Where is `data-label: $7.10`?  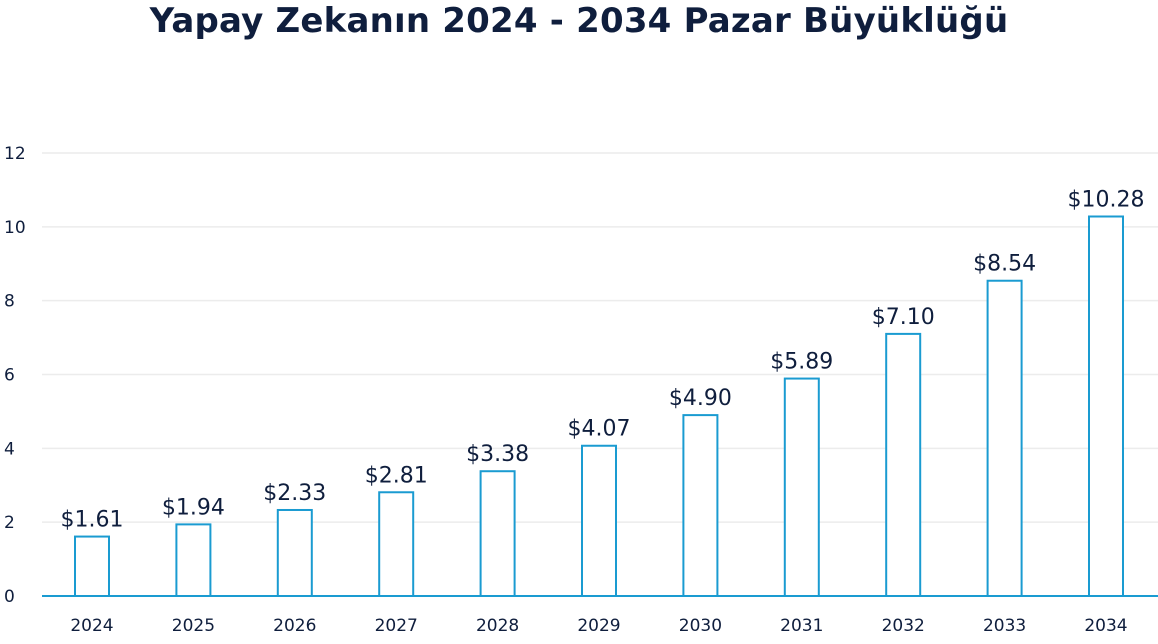
data-label: $7.10 is located at coordinates (903, 317).